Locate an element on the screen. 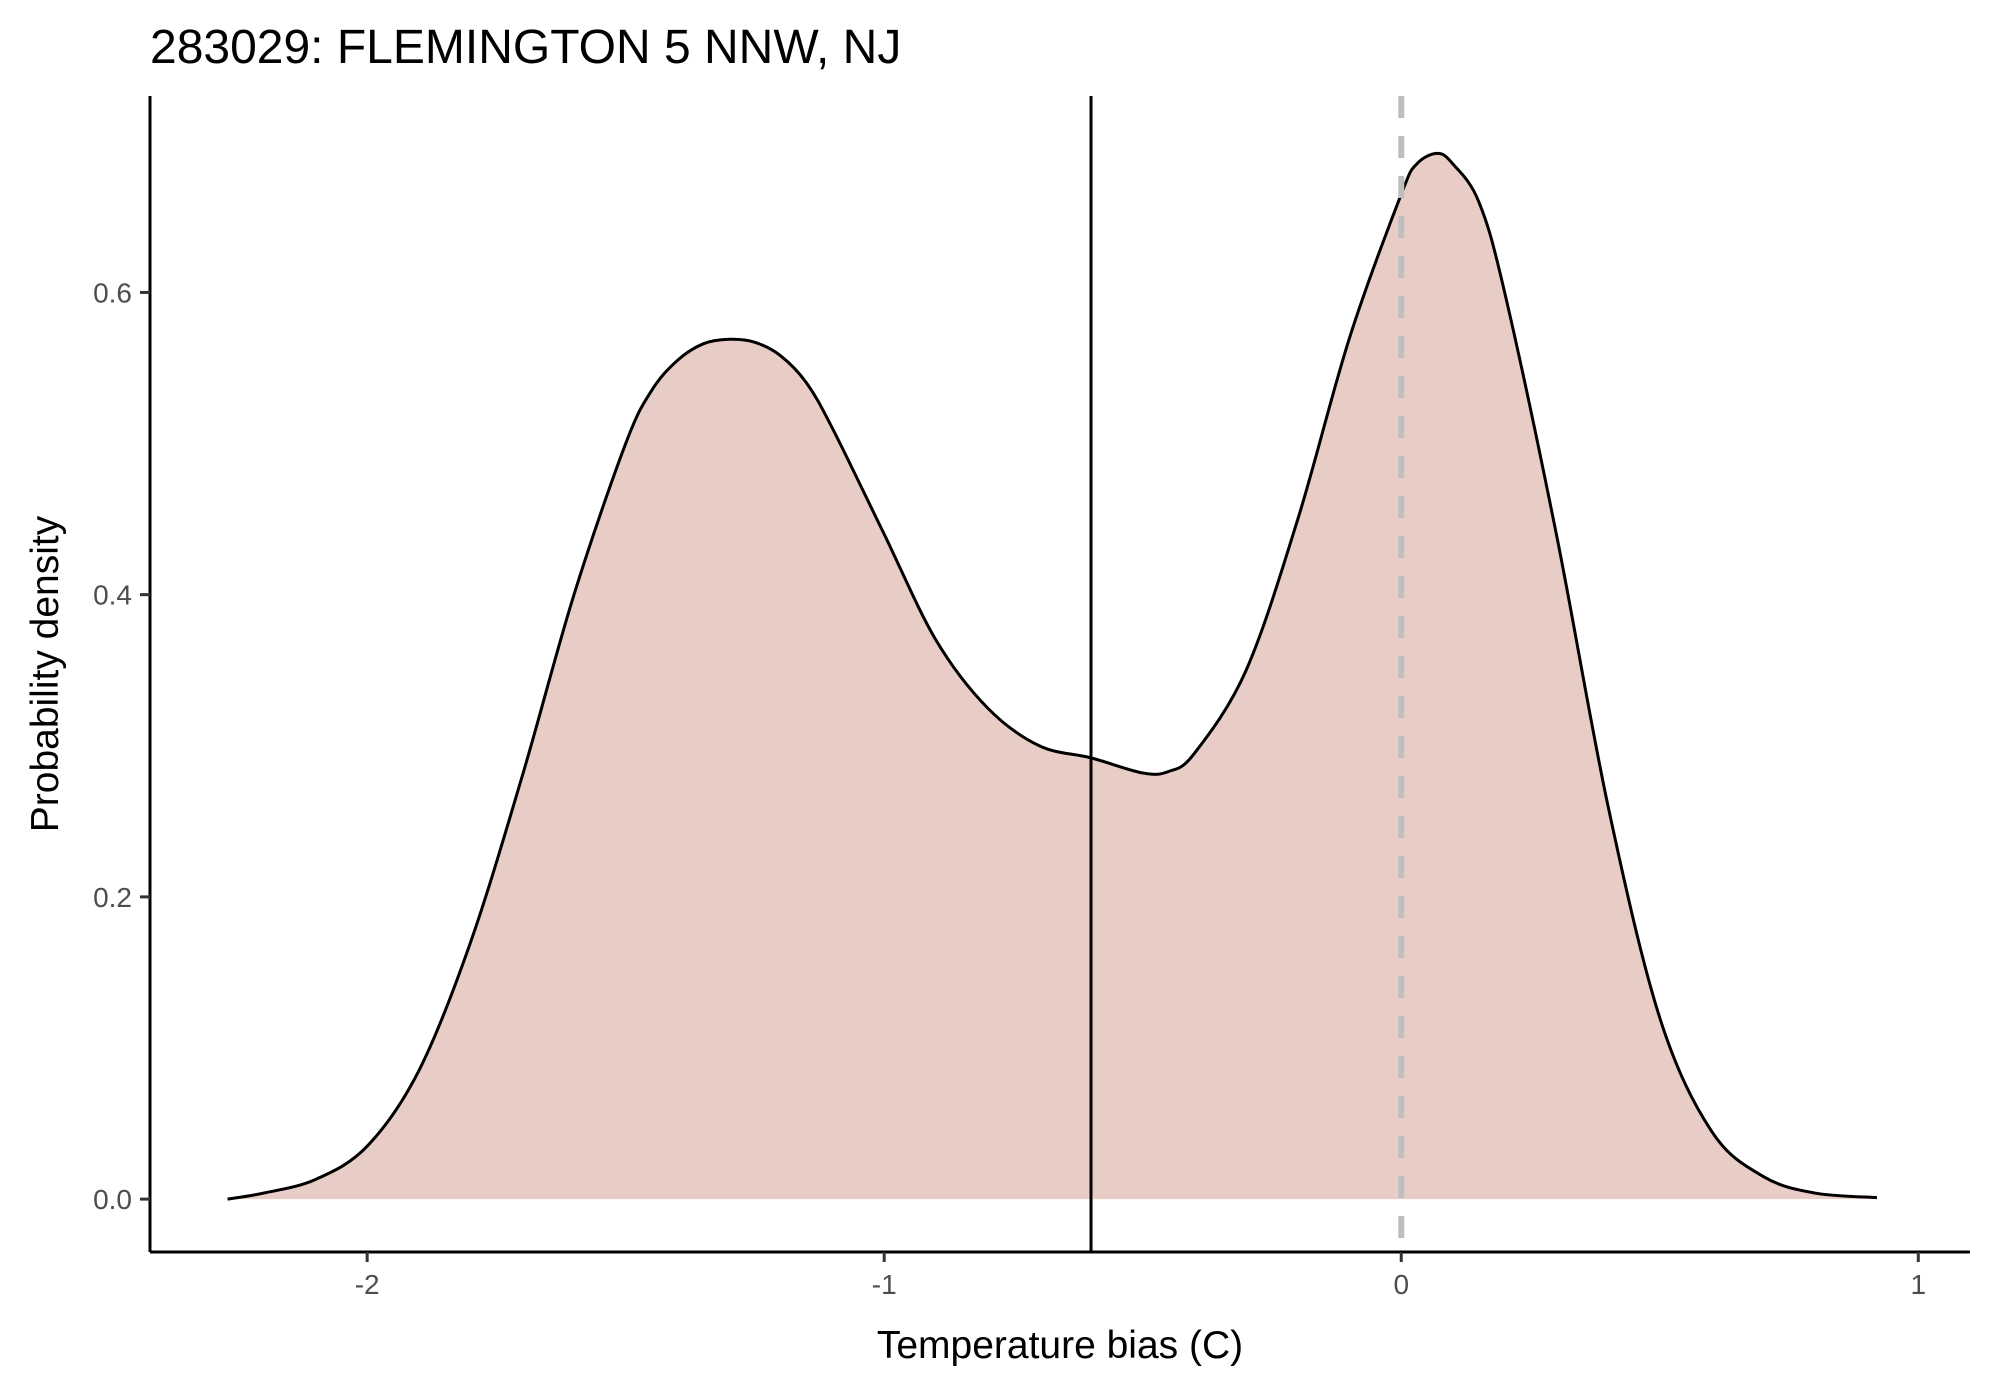  x-tick-label: -2 is located at coordinates (367, 1284).